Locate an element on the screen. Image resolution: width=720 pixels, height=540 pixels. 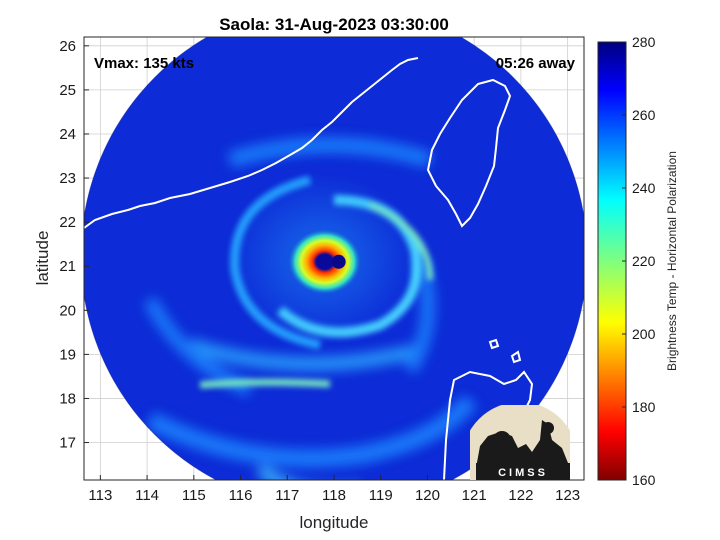
china-coastline is located at coordinates (251, 143).